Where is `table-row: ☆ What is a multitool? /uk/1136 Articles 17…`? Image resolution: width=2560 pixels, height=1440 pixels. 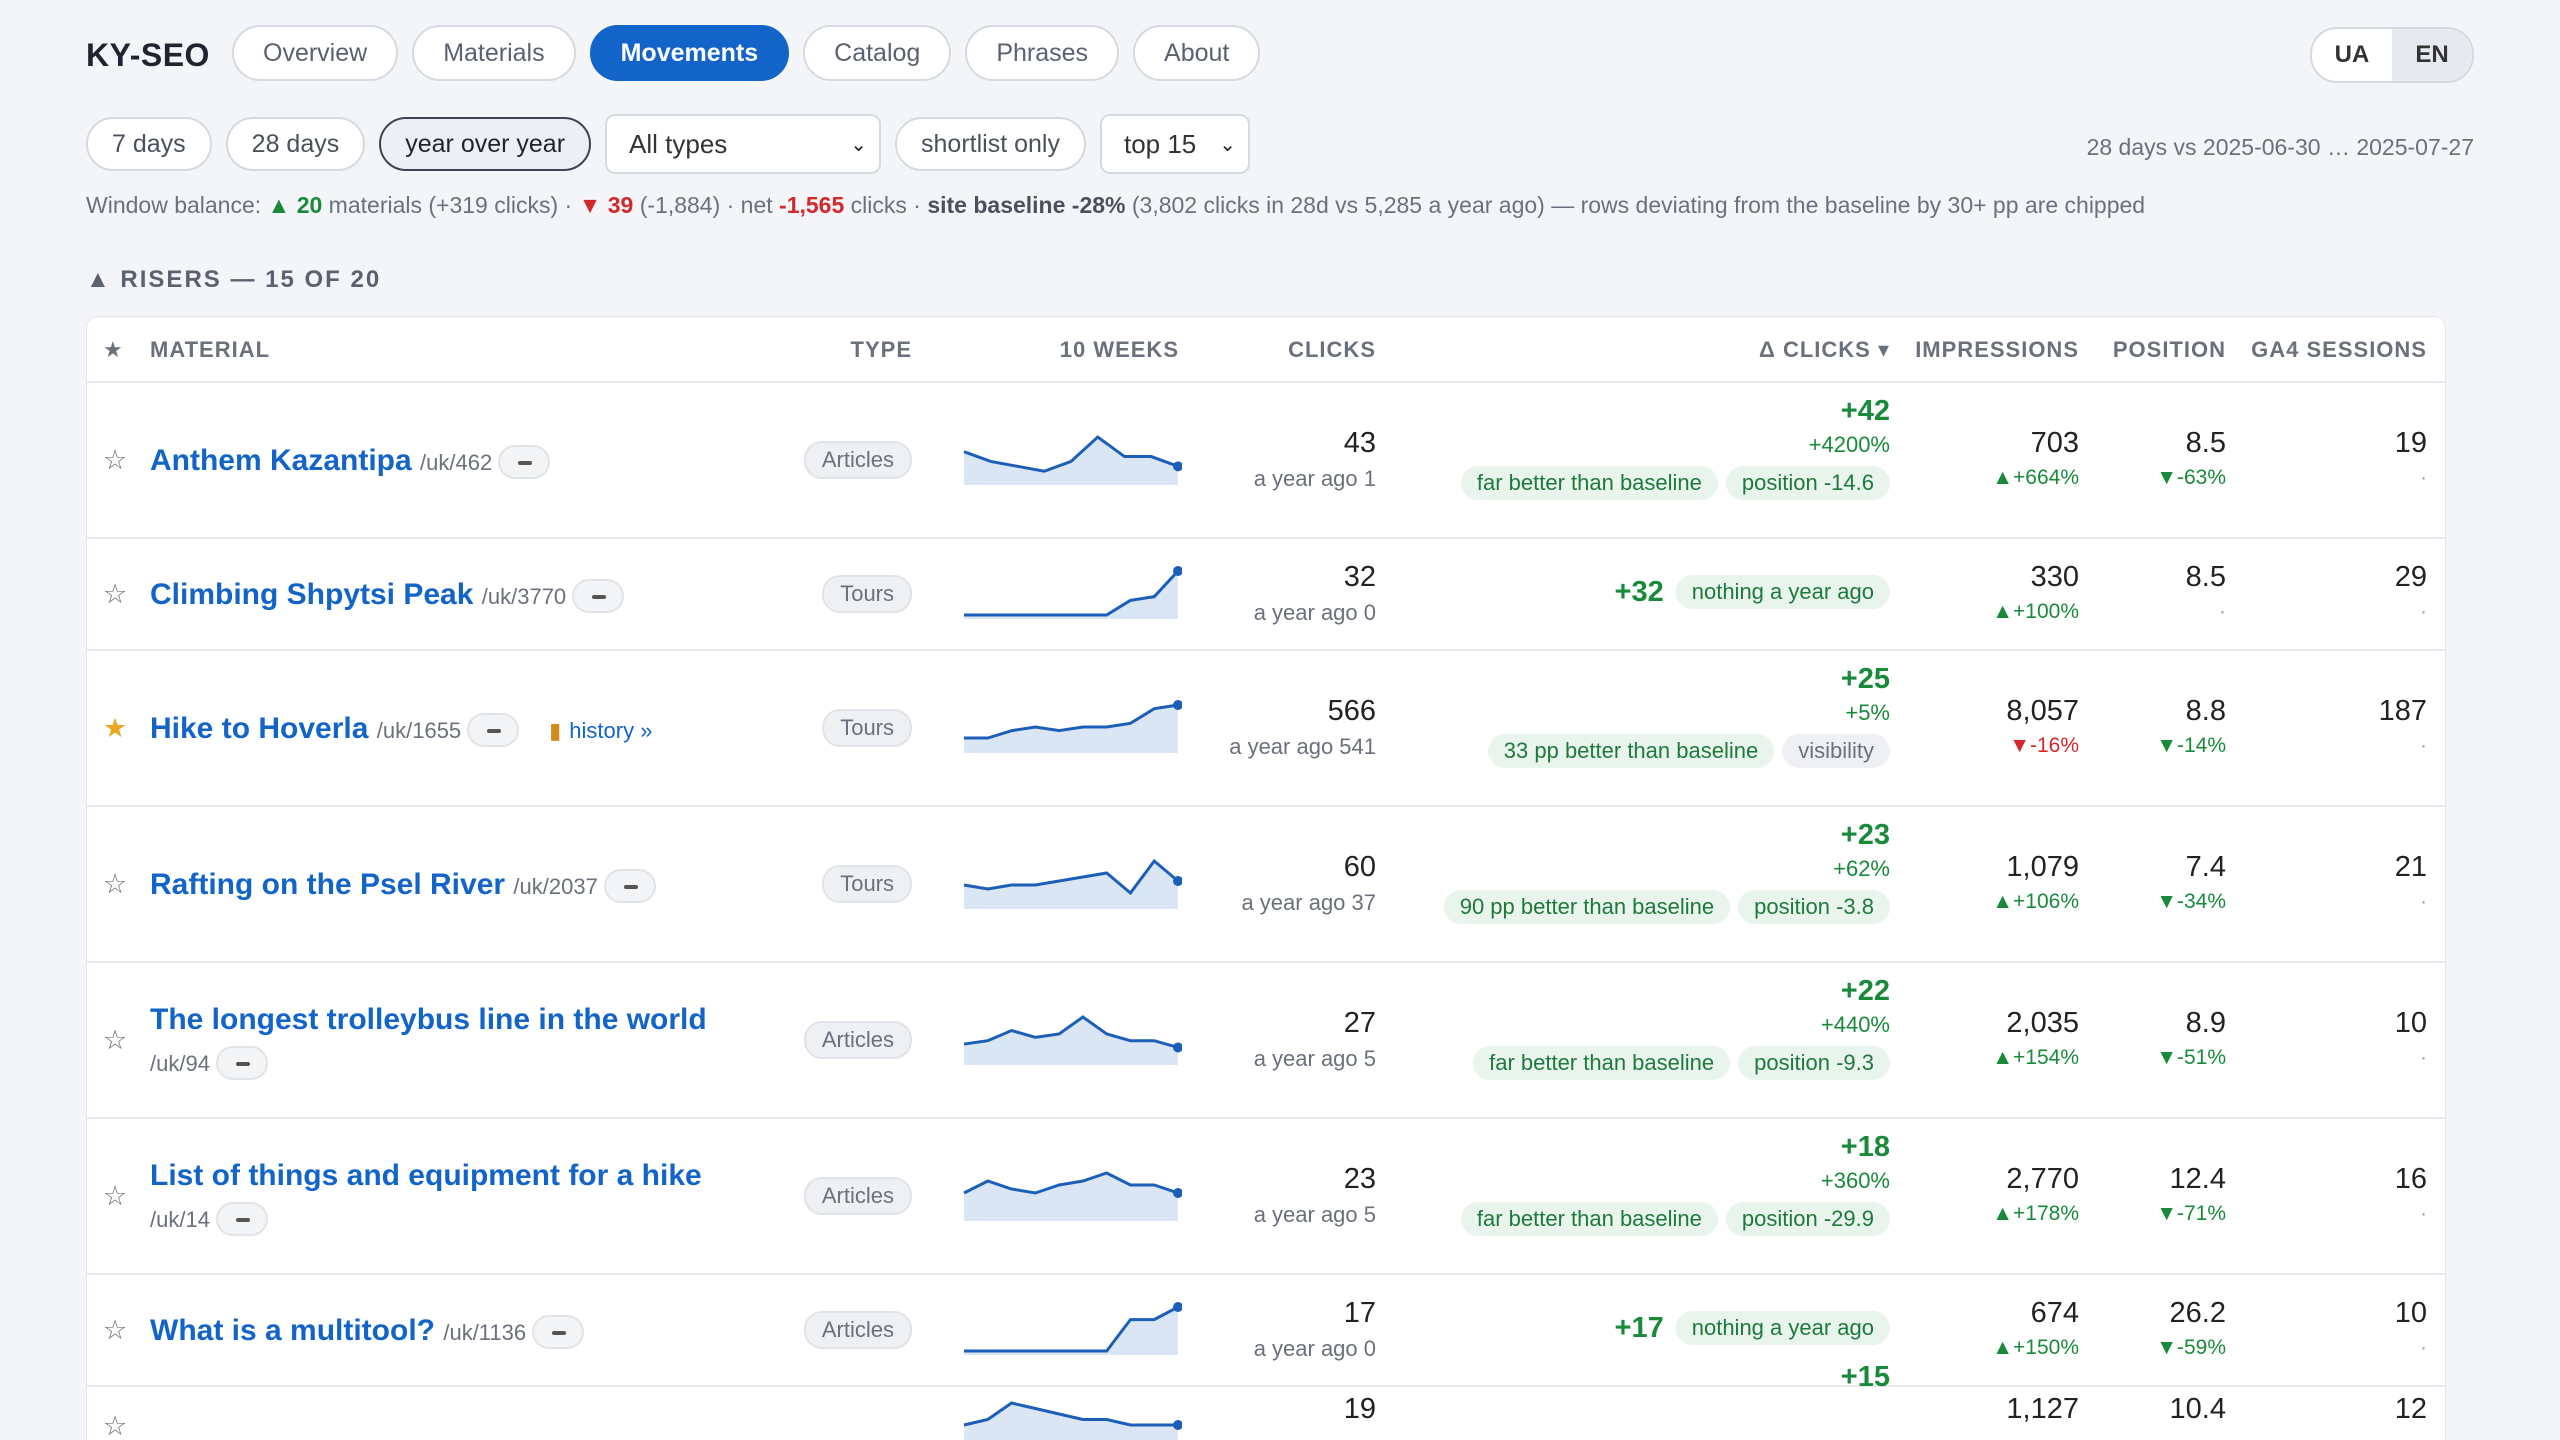 table-row: ☆ What is a multitool? /uk/1136 Articles 17… is located at coordinates (1266, 1331).